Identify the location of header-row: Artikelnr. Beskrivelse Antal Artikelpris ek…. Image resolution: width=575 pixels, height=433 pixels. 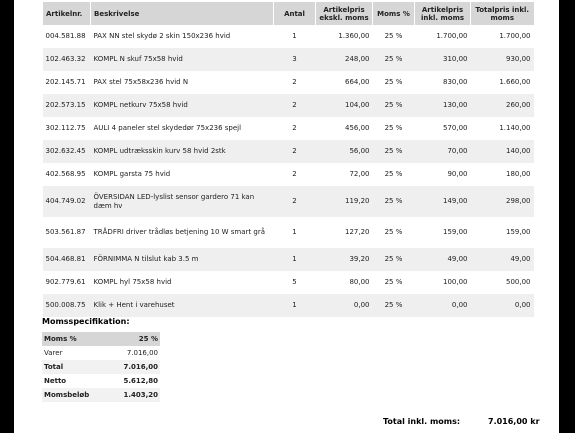
(288, 13).